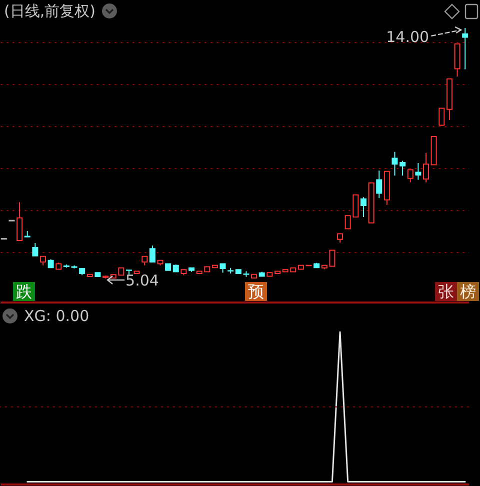  What do you see at coordinates (468, 291) in the screenshot?
I see `annotation: 榜` at bounding box center [468, 291].